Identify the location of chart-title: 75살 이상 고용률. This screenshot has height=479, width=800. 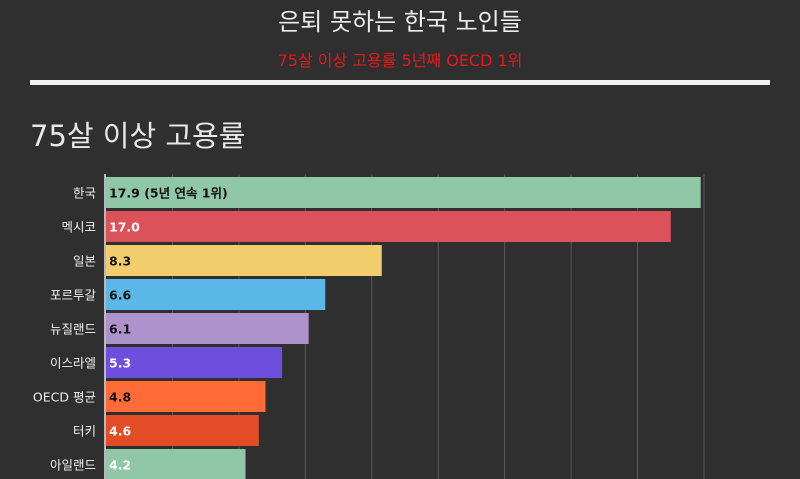
(138, 136).